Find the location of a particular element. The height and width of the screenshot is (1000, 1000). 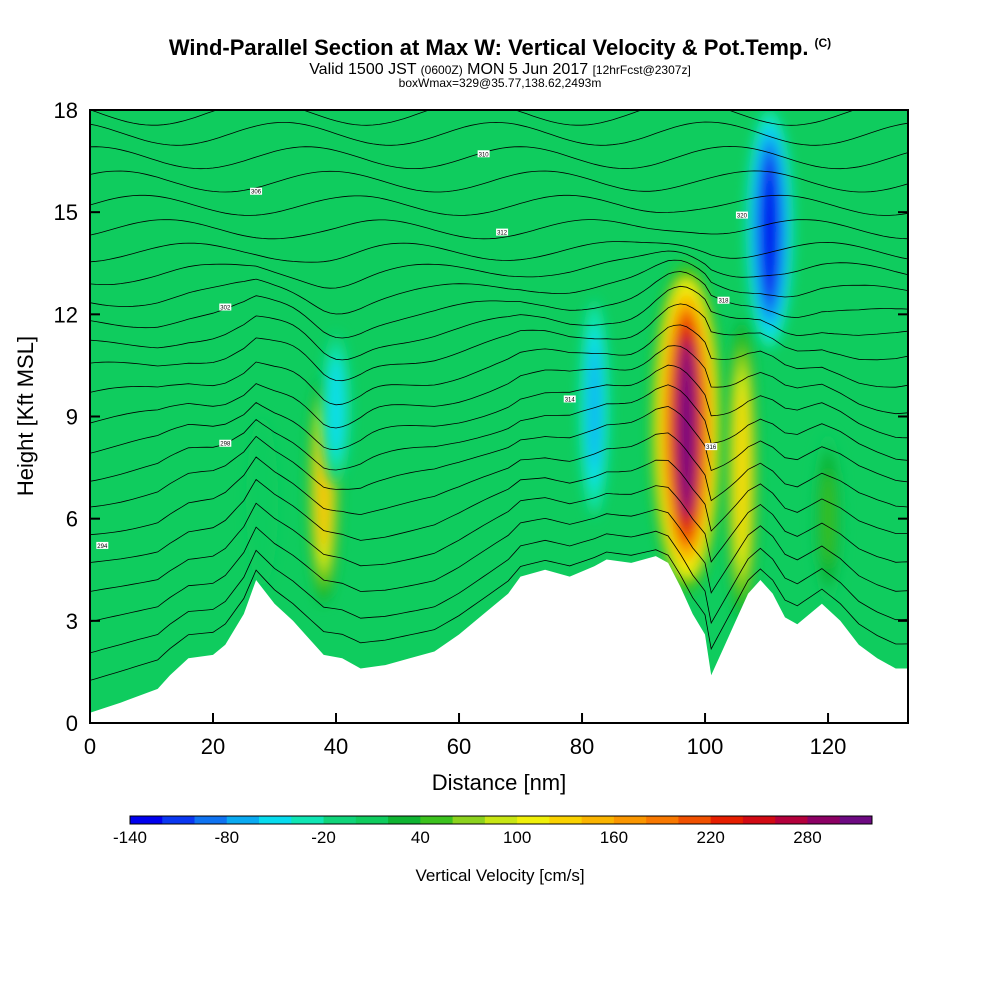

contour-label: 294 is located at coordinates (102, 545).